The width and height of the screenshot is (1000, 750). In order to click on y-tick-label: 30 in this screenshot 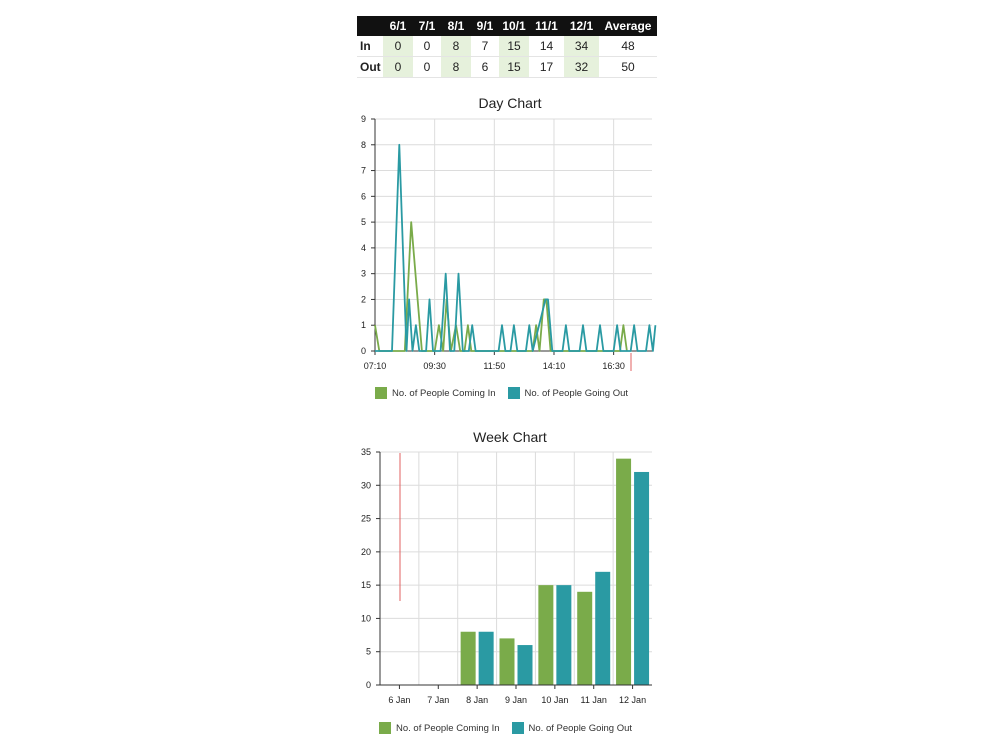, I will do `click(366, 485)`.